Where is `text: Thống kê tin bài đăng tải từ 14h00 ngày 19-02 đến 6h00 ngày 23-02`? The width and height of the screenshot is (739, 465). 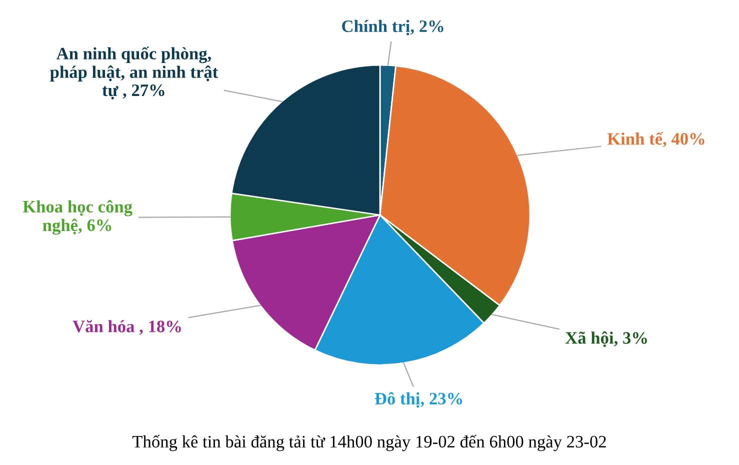 text: Thống kê tin bài đăng tải từ 14h00 ngày 19-02 đến 6h00 ngày 23-02 is located at coordinates (369, 443).